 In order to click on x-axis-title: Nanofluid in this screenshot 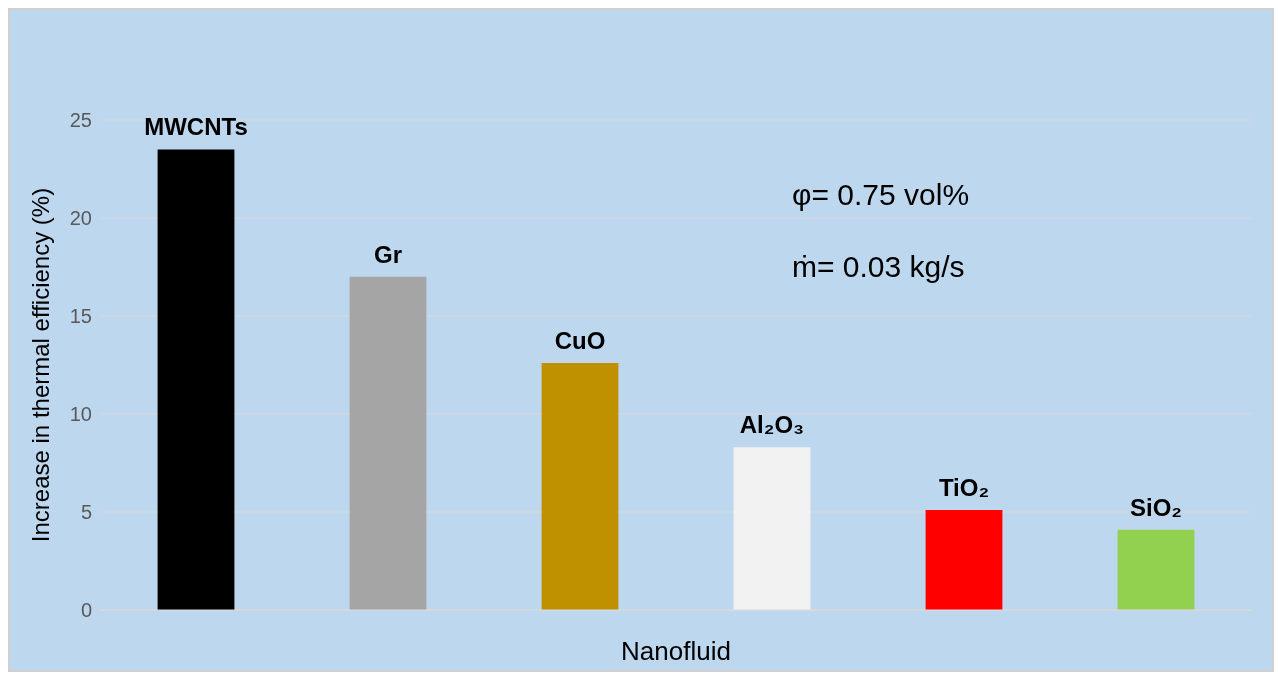, I will do `click(676, 651)`.